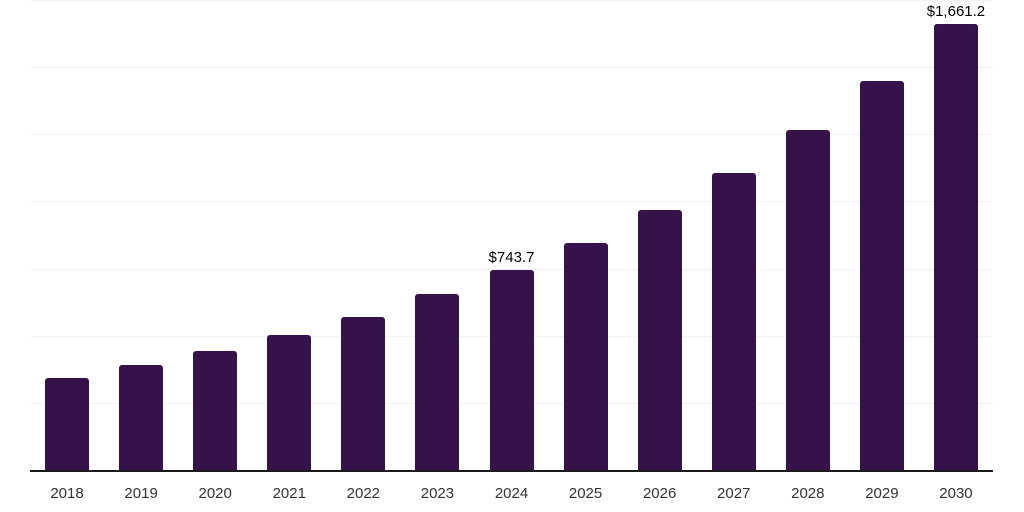 This screenshot has height=512, width=1024. Describe the element at coordinates (659, 493) in the screenshot. I see `x-tick-2026: 2026` at that location.